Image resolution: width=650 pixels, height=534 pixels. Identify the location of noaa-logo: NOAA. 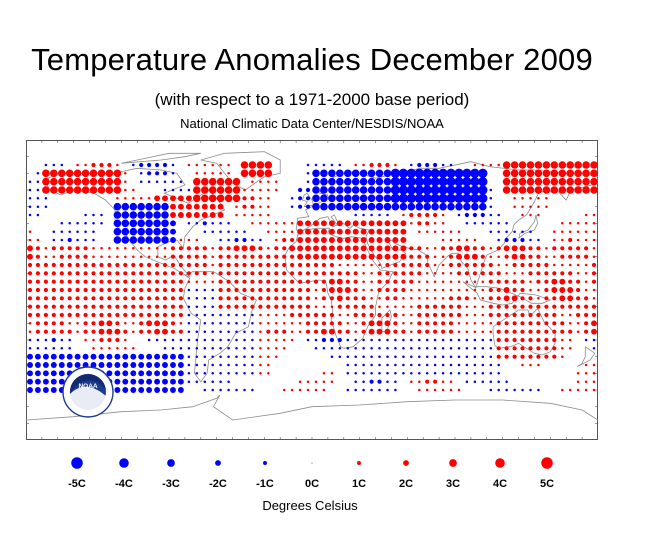
(88, 392).